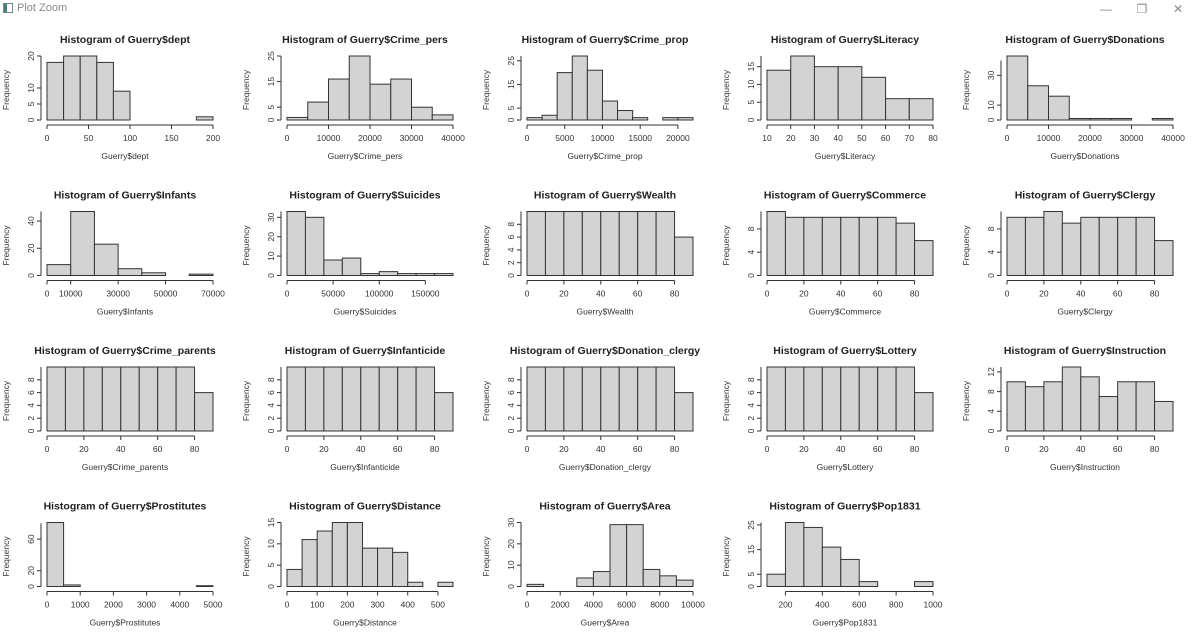 This screenshot has width=1200, height=638. What do you see at coordinates (121, 449) in the screenshot?
I see `x-tick-label: 40` at bounding box center [121, 449].